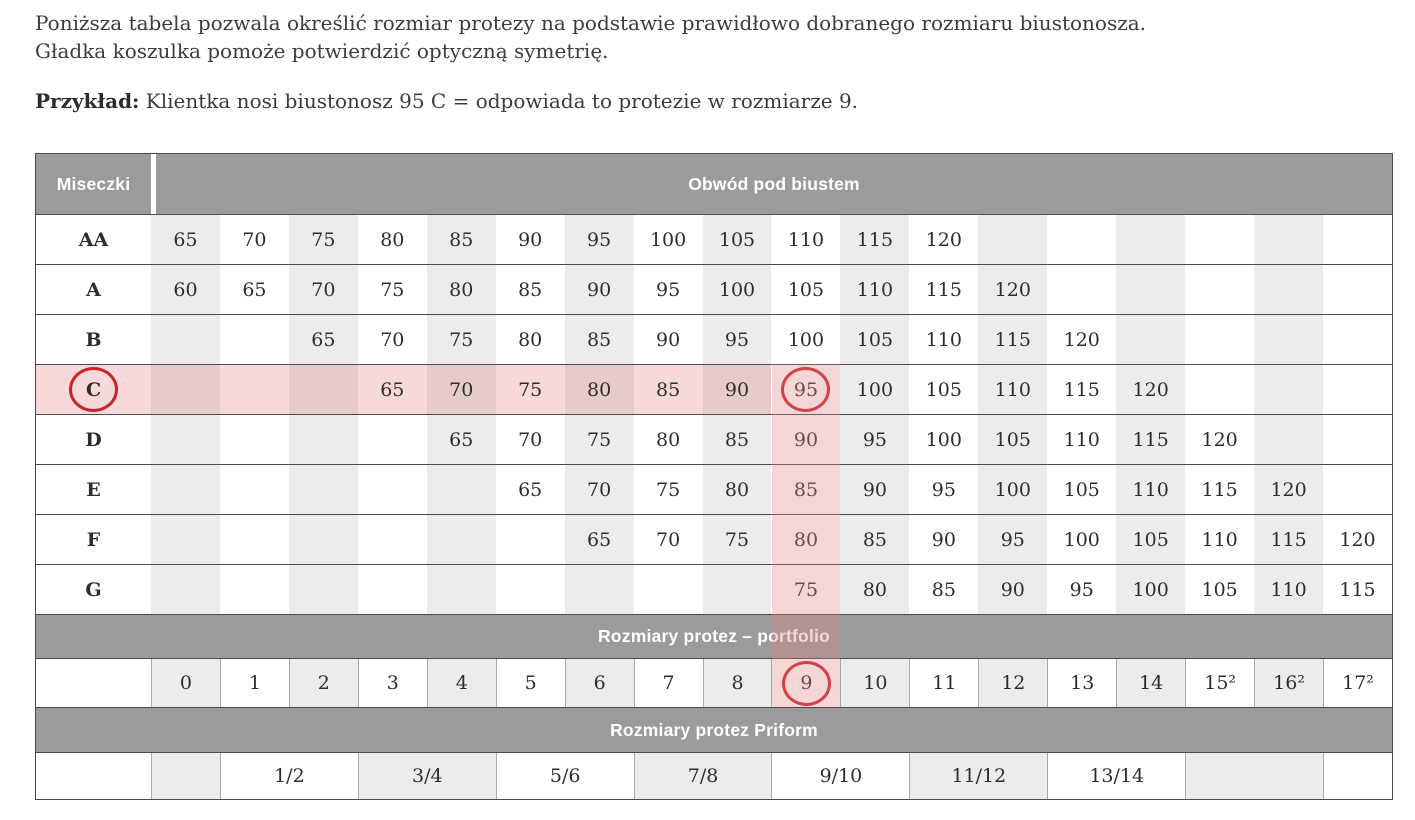 Image resolution: width=1415 pixels, height=820 pixels. Describe the element at coordinates (93, 239) in the screenshot. I see `cup-label-cell: AA` at that location.